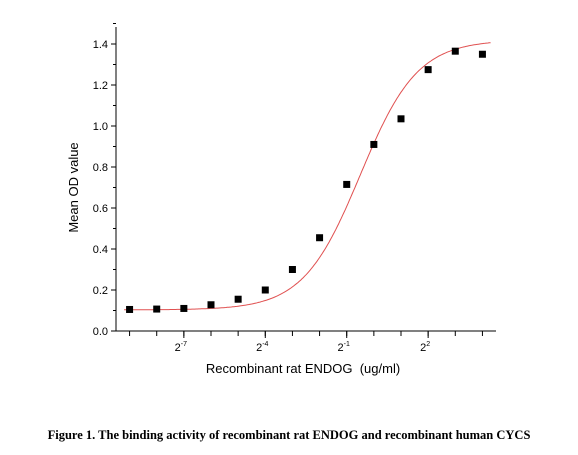 This screenshot has width=578, height=455. I want to click on y-tick-label: 1.2, so click(100, 86).